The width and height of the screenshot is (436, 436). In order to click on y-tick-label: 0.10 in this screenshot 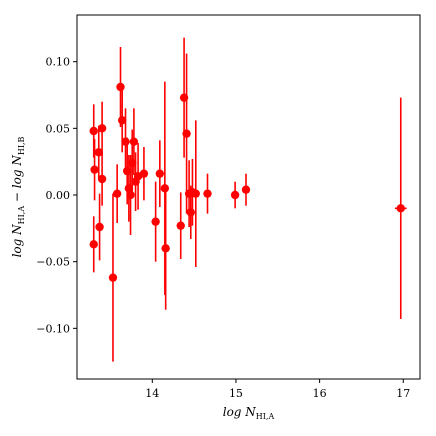, I will do `click(58, 62)`.